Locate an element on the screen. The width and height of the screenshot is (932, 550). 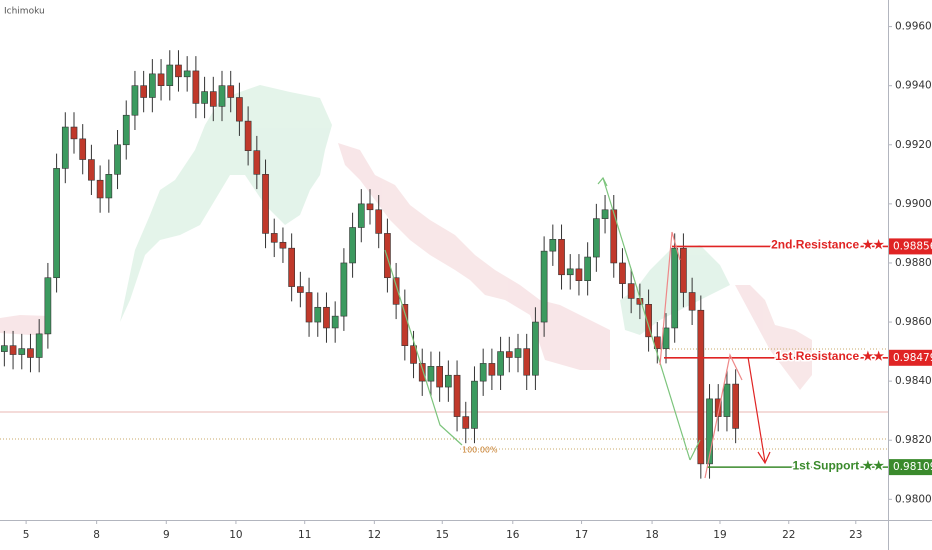
forecast-arrow-head is located at coordinates (764, 458).